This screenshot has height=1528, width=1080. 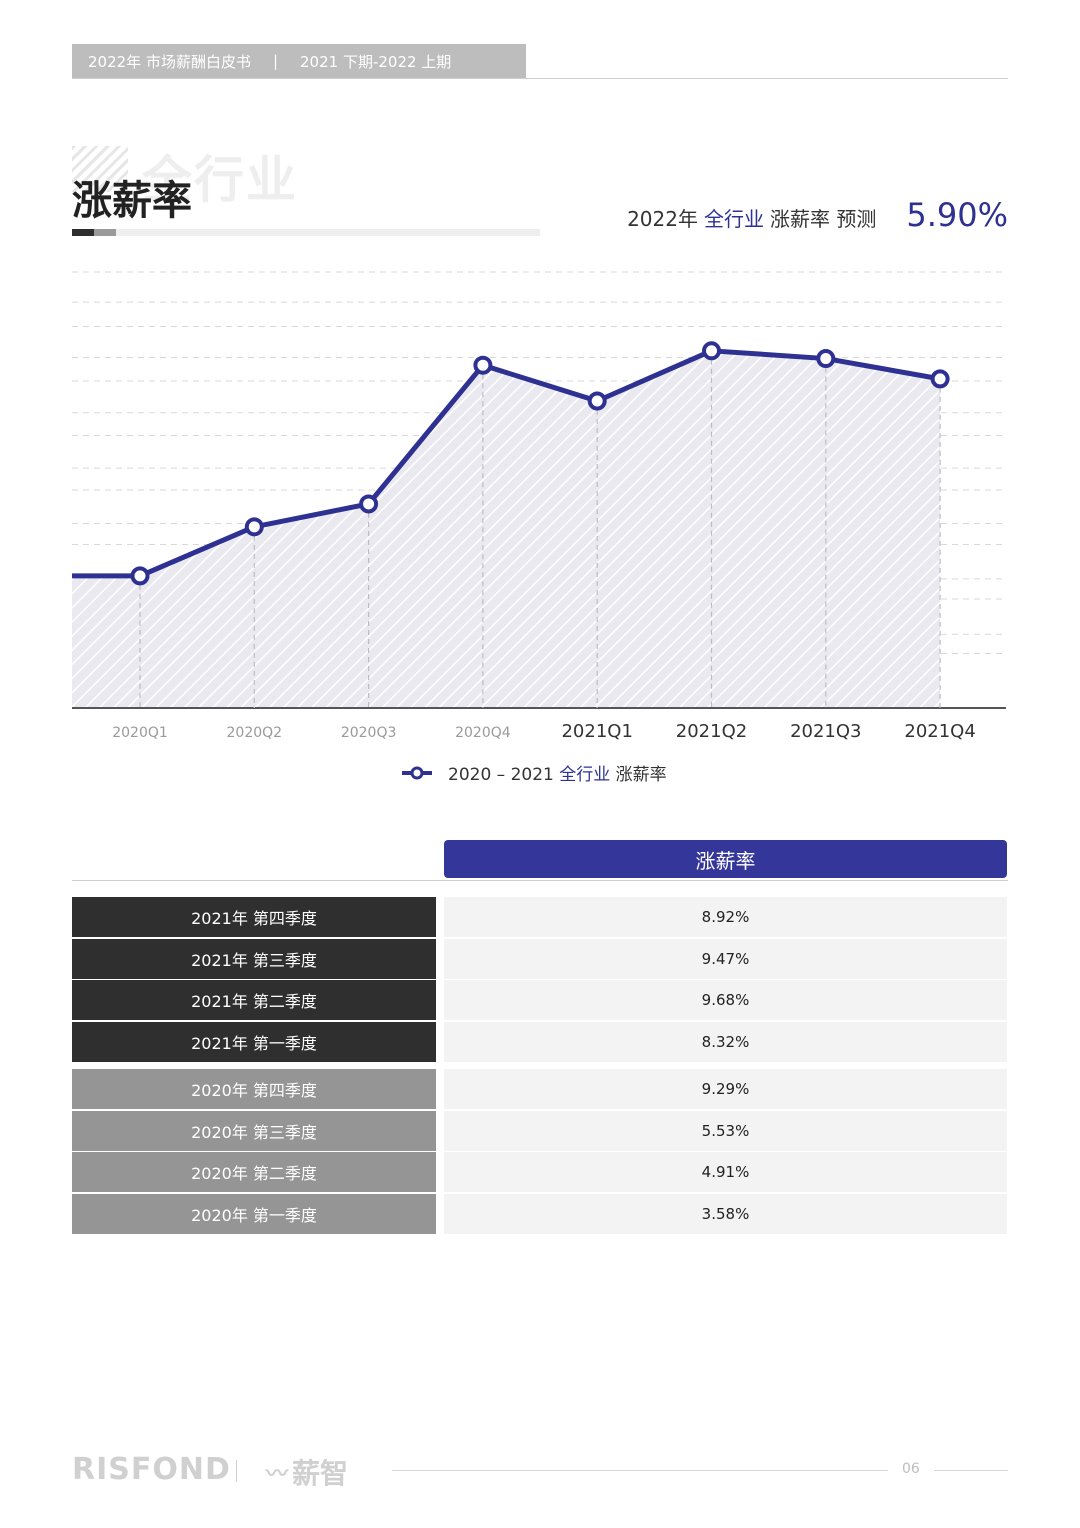 What do you see at coordinates (596, 731) in the screenshot?
I see `x-tick-label: 2021Q1` at bounding box center [596, 731].